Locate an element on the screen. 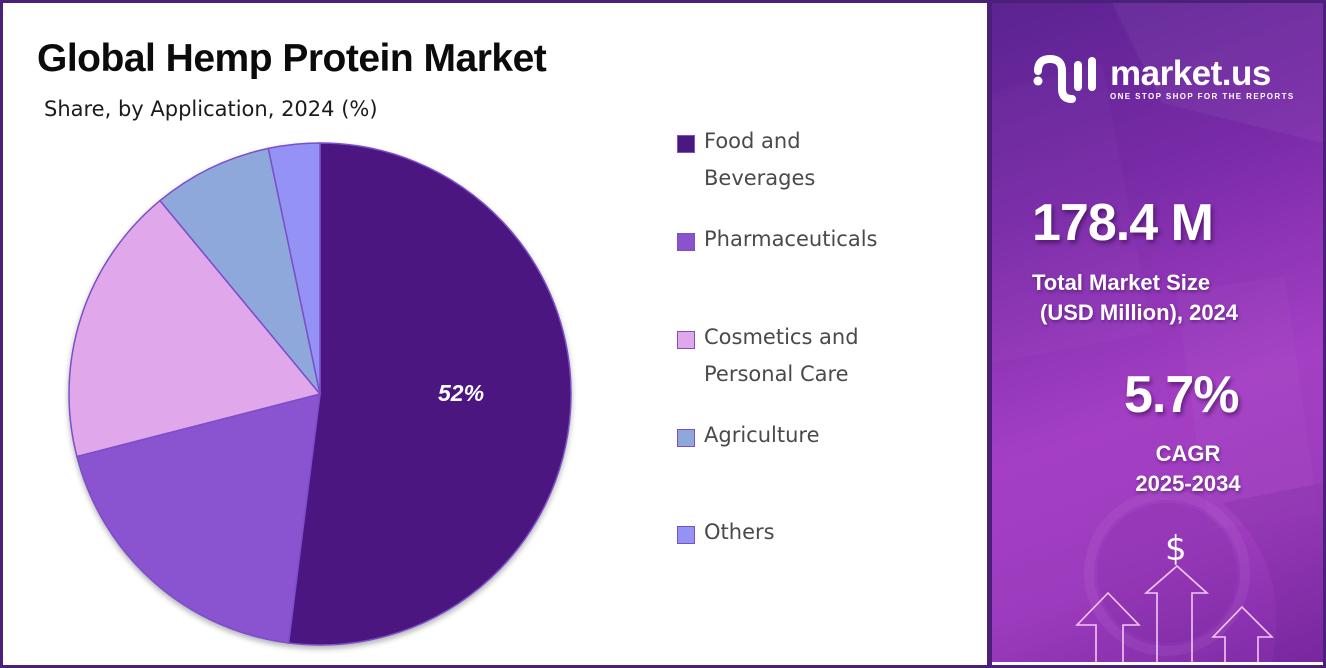 The width and height of the screenshot is (1326, 668). pie-slice-agriculture is located at coordinates (239, 271).